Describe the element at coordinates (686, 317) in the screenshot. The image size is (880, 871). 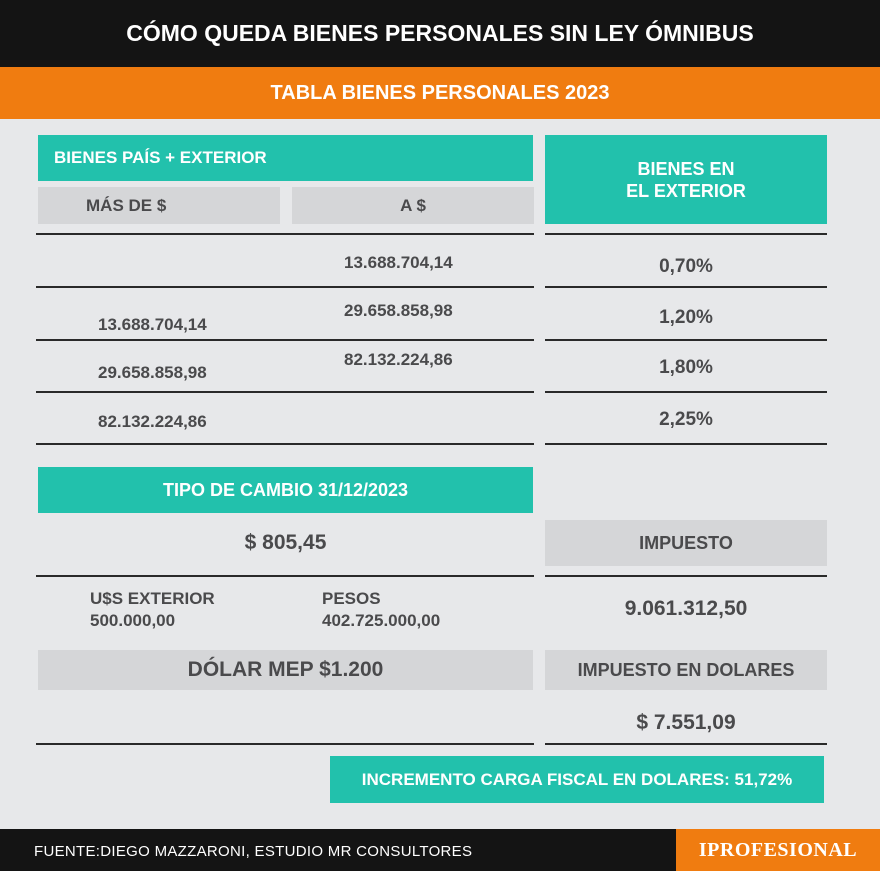
I see `row-2-rate: 1,20%` at that location.